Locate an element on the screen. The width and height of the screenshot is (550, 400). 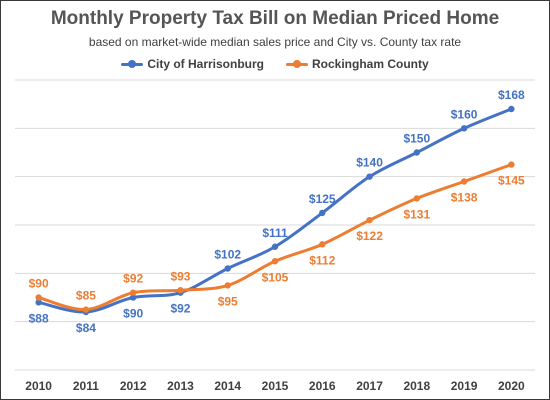
data-label: $140 is located at coordinates (369, 163).